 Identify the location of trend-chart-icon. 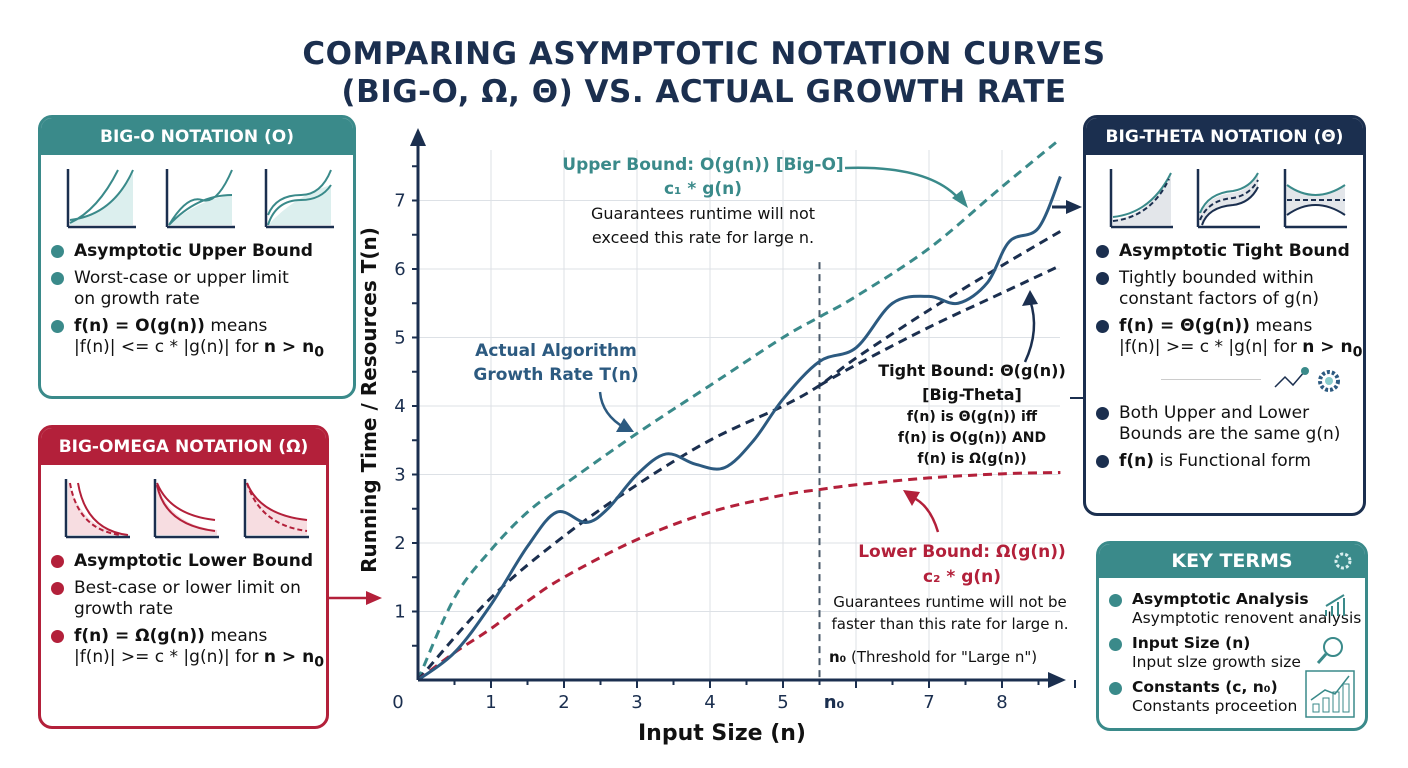
(1335, 605).